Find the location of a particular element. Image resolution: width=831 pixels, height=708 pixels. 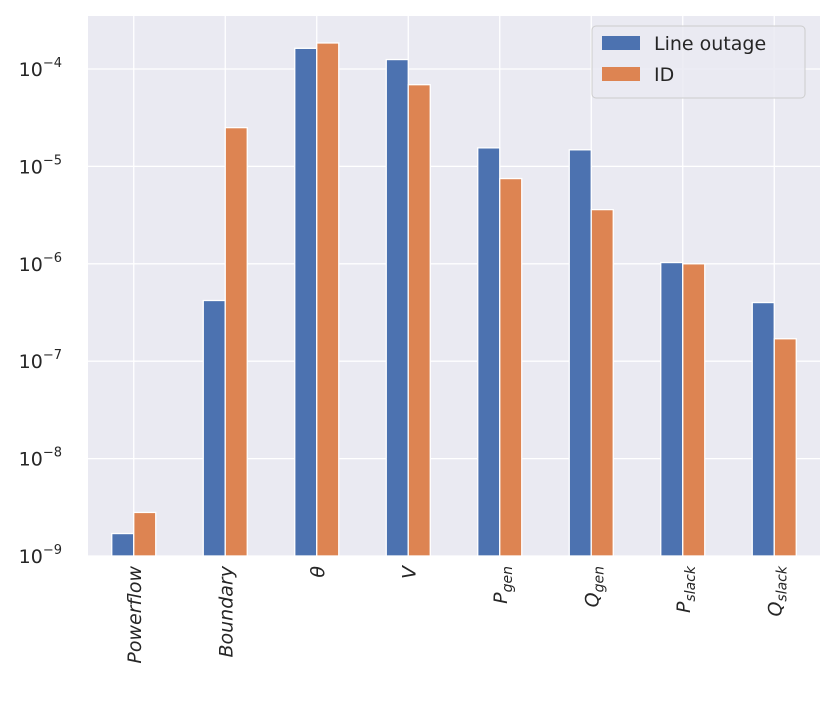

legend-label: ID is located at coordinates (664, 75).